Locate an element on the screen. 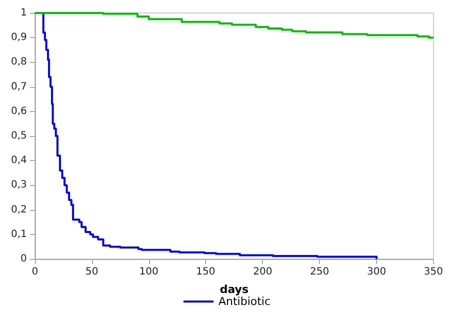 This screenshot has width=454, height=322. y-tick-label: 0,6 is located at coordinates (18, 111).